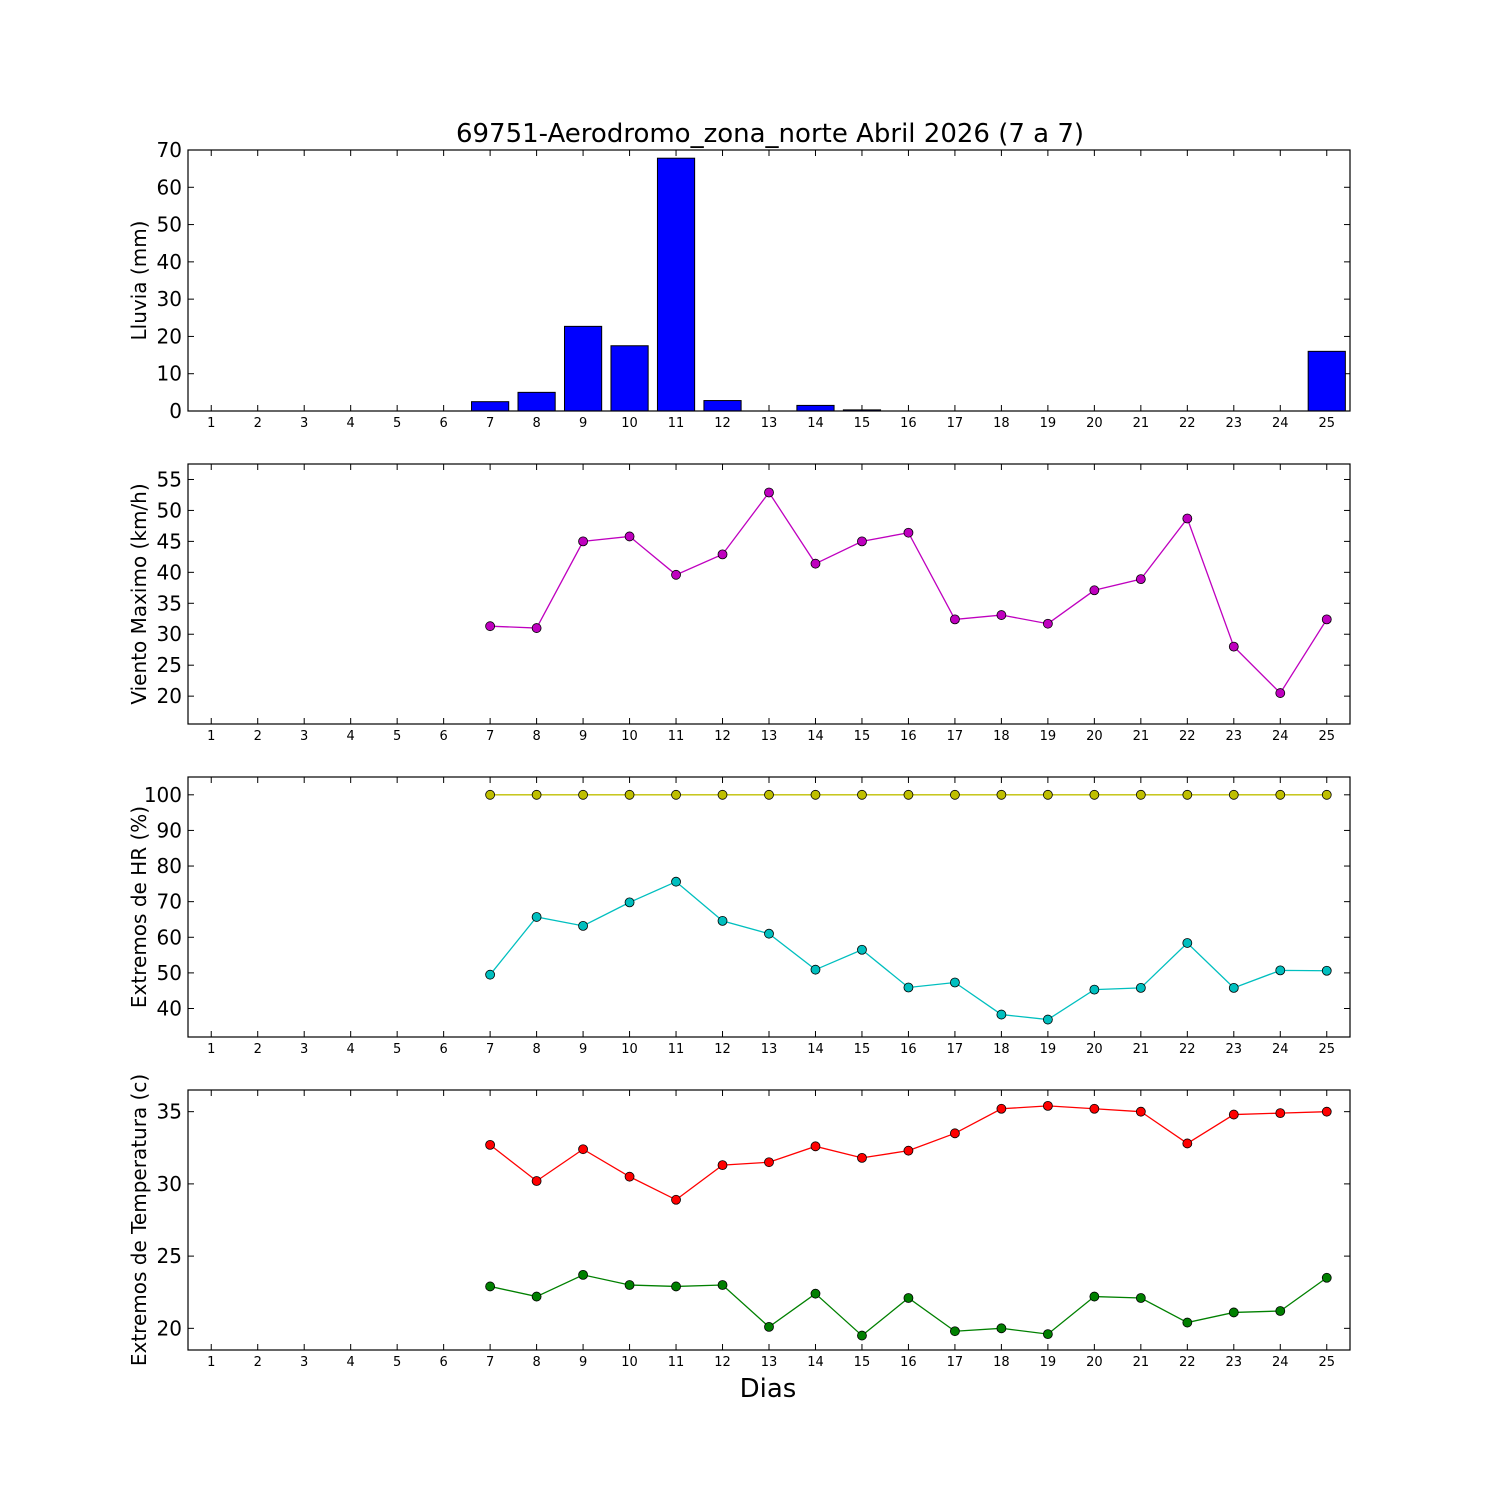  Describe the element at coordinates (583, 1049) in the screenshot. I see `x-tick-label: 9` at that location.